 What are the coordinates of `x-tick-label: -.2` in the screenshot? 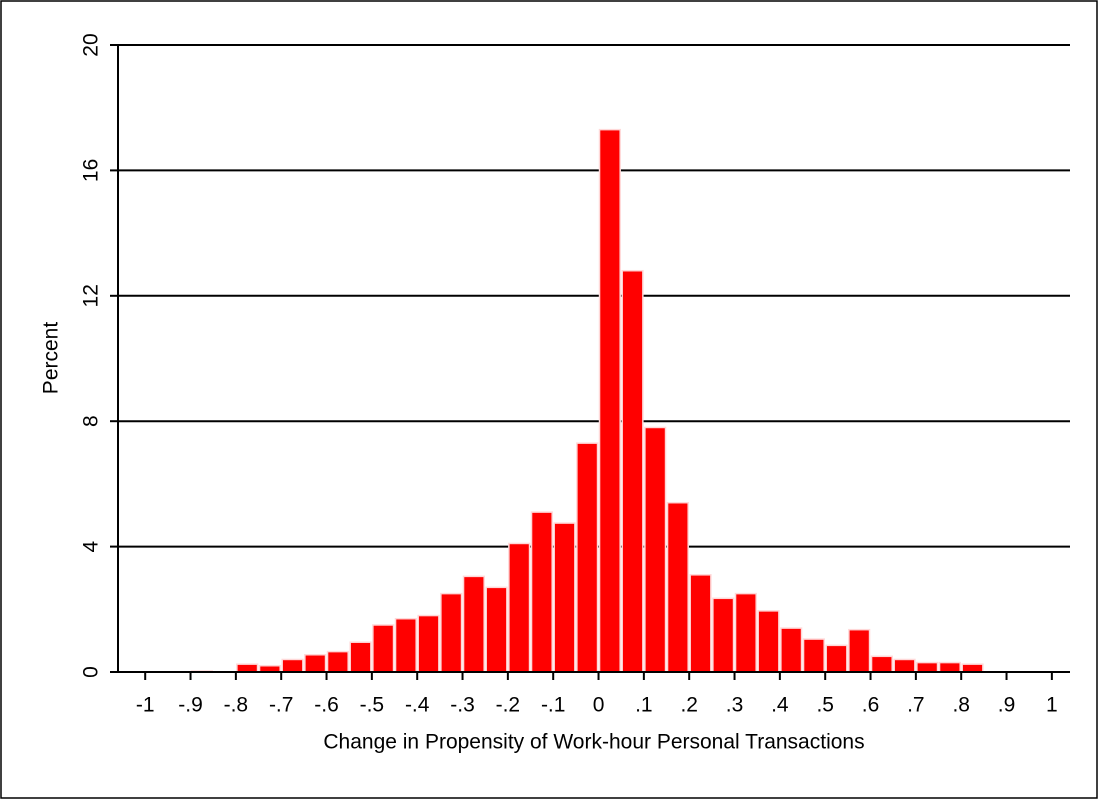 It's located at (508, 705).